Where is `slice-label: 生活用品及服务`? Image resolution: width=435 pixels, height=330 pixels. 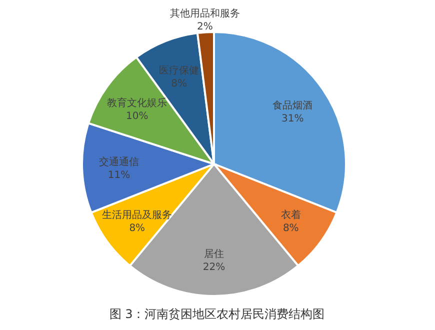
slice-label: 生活用品及服务 is located at coordinates (137, 214).